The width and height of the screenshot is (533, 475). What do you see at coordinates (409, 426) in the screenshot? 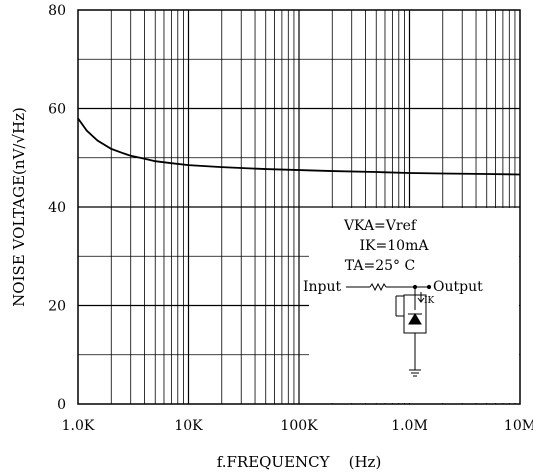
I see `x-tick-label: 1.0M` at bounding box center [409, 426].